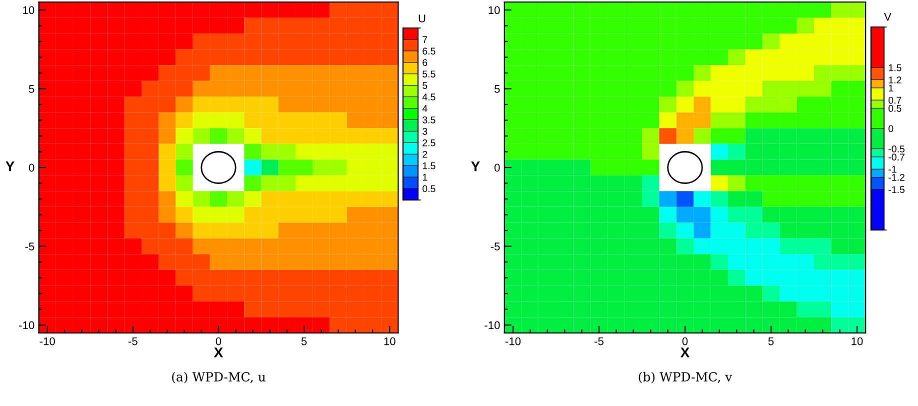 The height and width of the screenshot is (406, 918). I want to click on color-bar-label: 7, so click(425, 39).